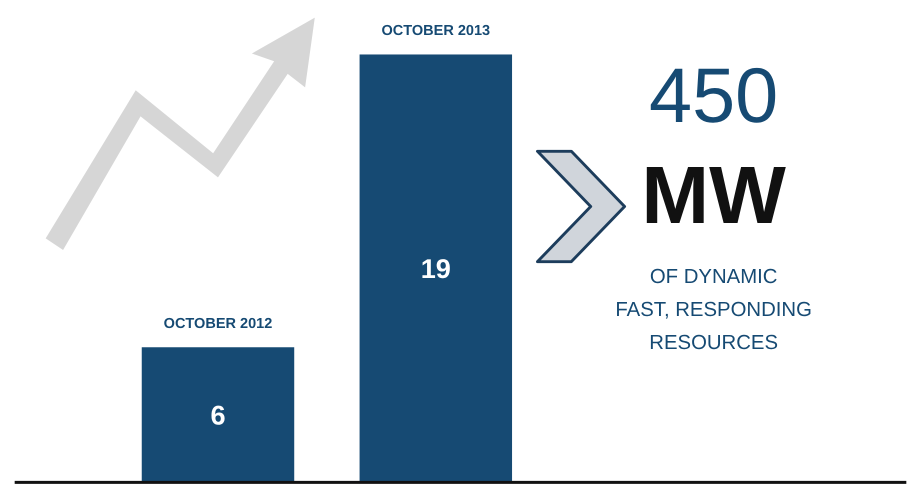 The height and width of the screenshot is (502, 921). Describe the element at coordinates (435, 268) in the screenshot. I see `data-label: 19` at that location.